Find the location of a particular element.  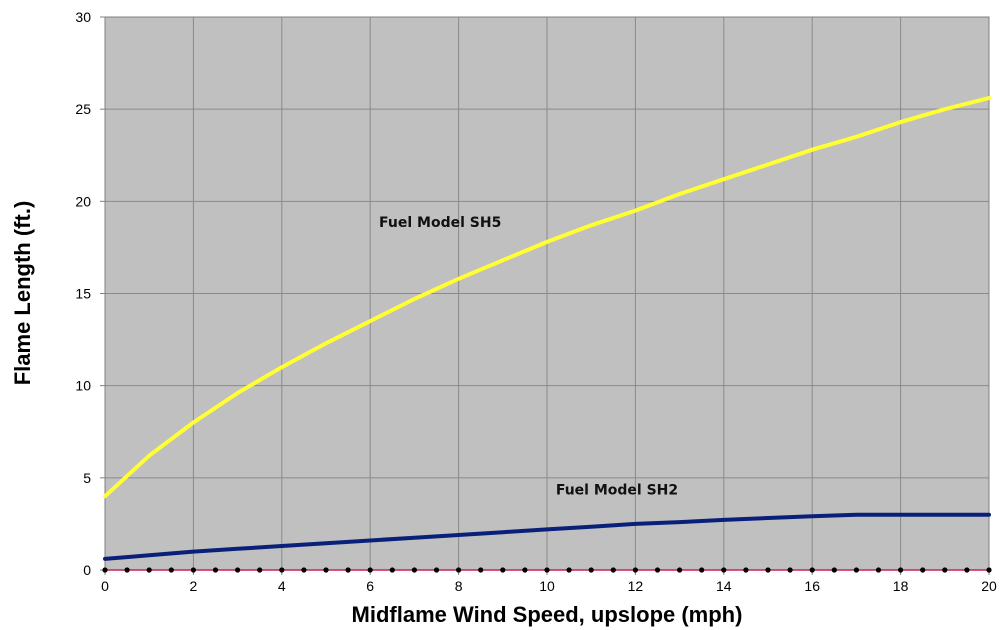

series-annotation: Fuel Model SH2 is located at coordinates (617, 490).